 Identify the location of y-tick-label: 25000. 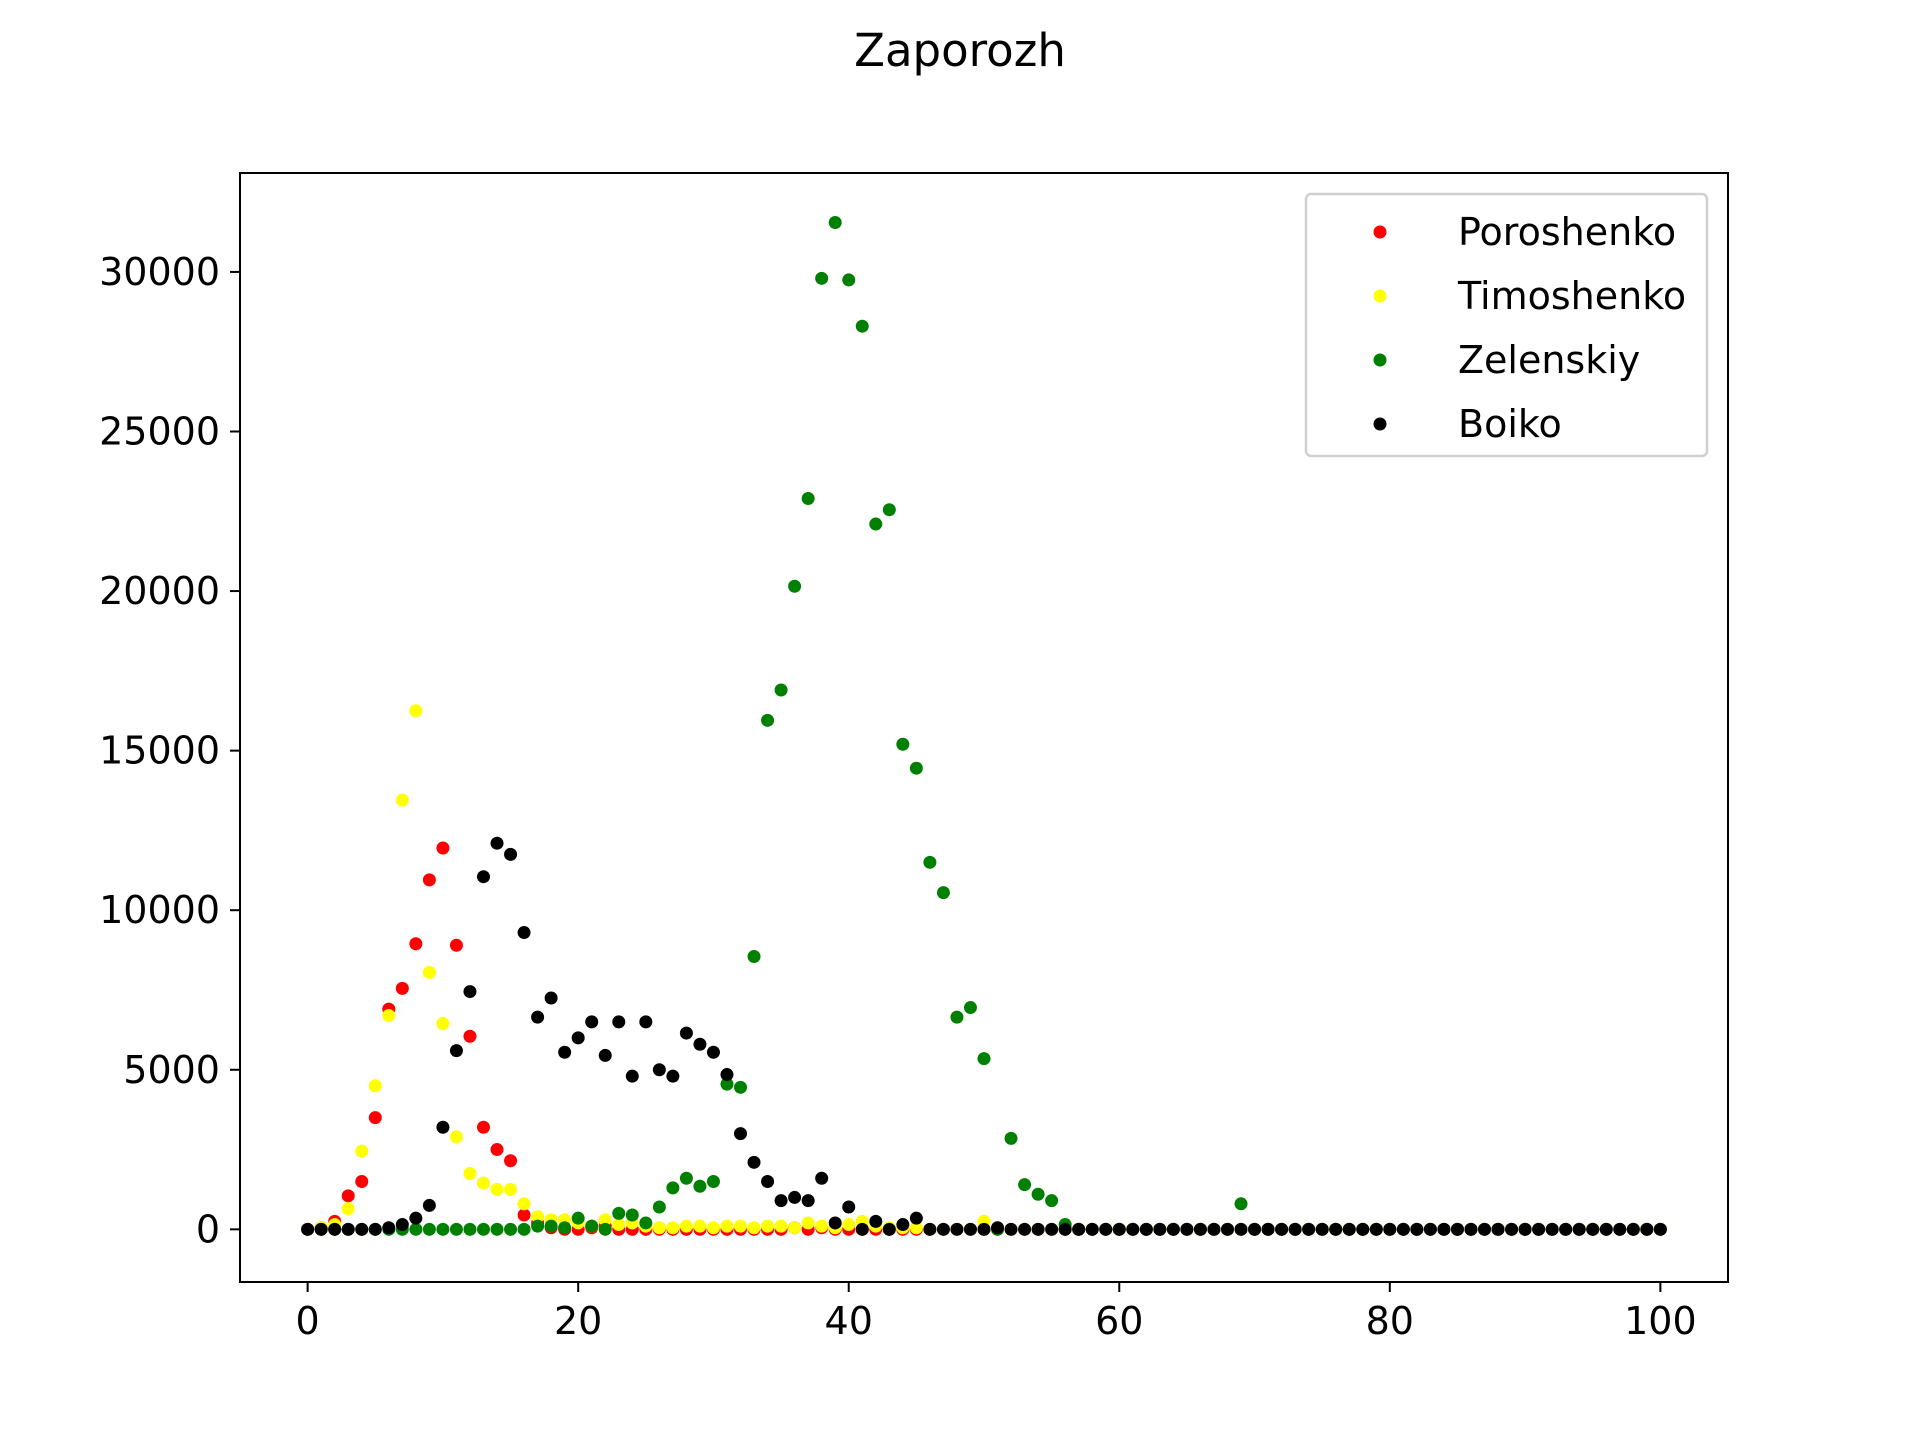
(159, 432).